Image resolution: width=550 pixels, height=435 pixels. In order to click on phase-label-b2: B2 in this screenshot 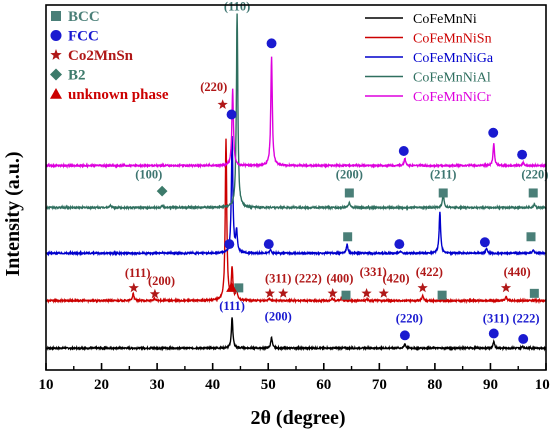, I will do `click(77, 76)`.